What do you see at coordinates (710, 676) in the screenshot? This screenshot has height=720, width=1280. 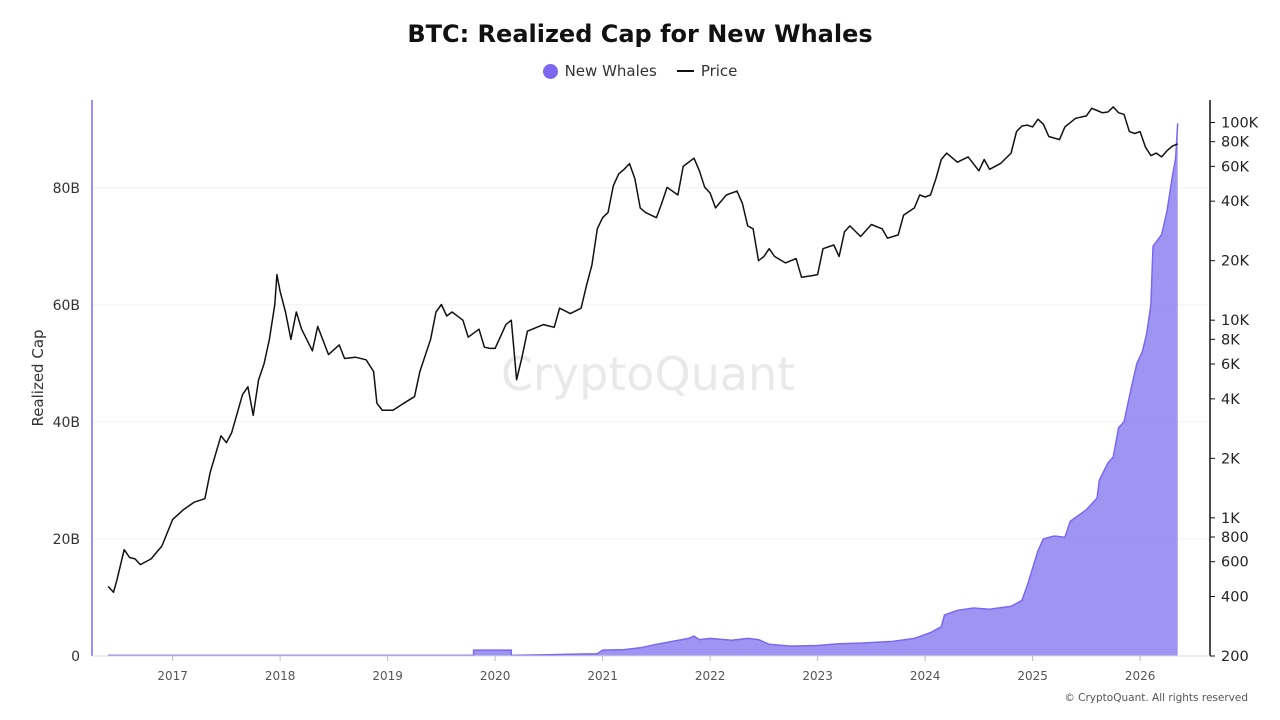 I see `x-tick-label: 2022` at bounding box center [710, 676].